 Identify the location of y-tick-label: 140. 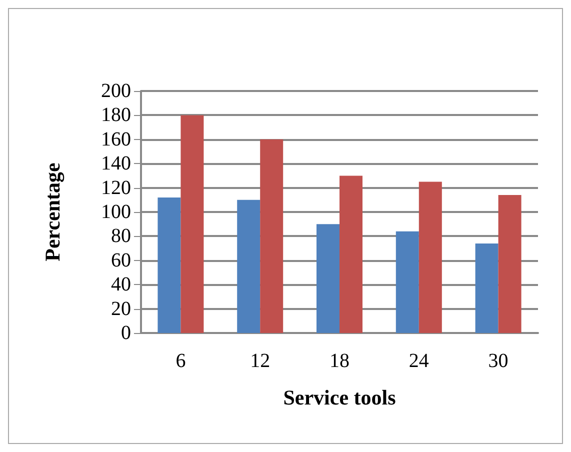
(116, 163).